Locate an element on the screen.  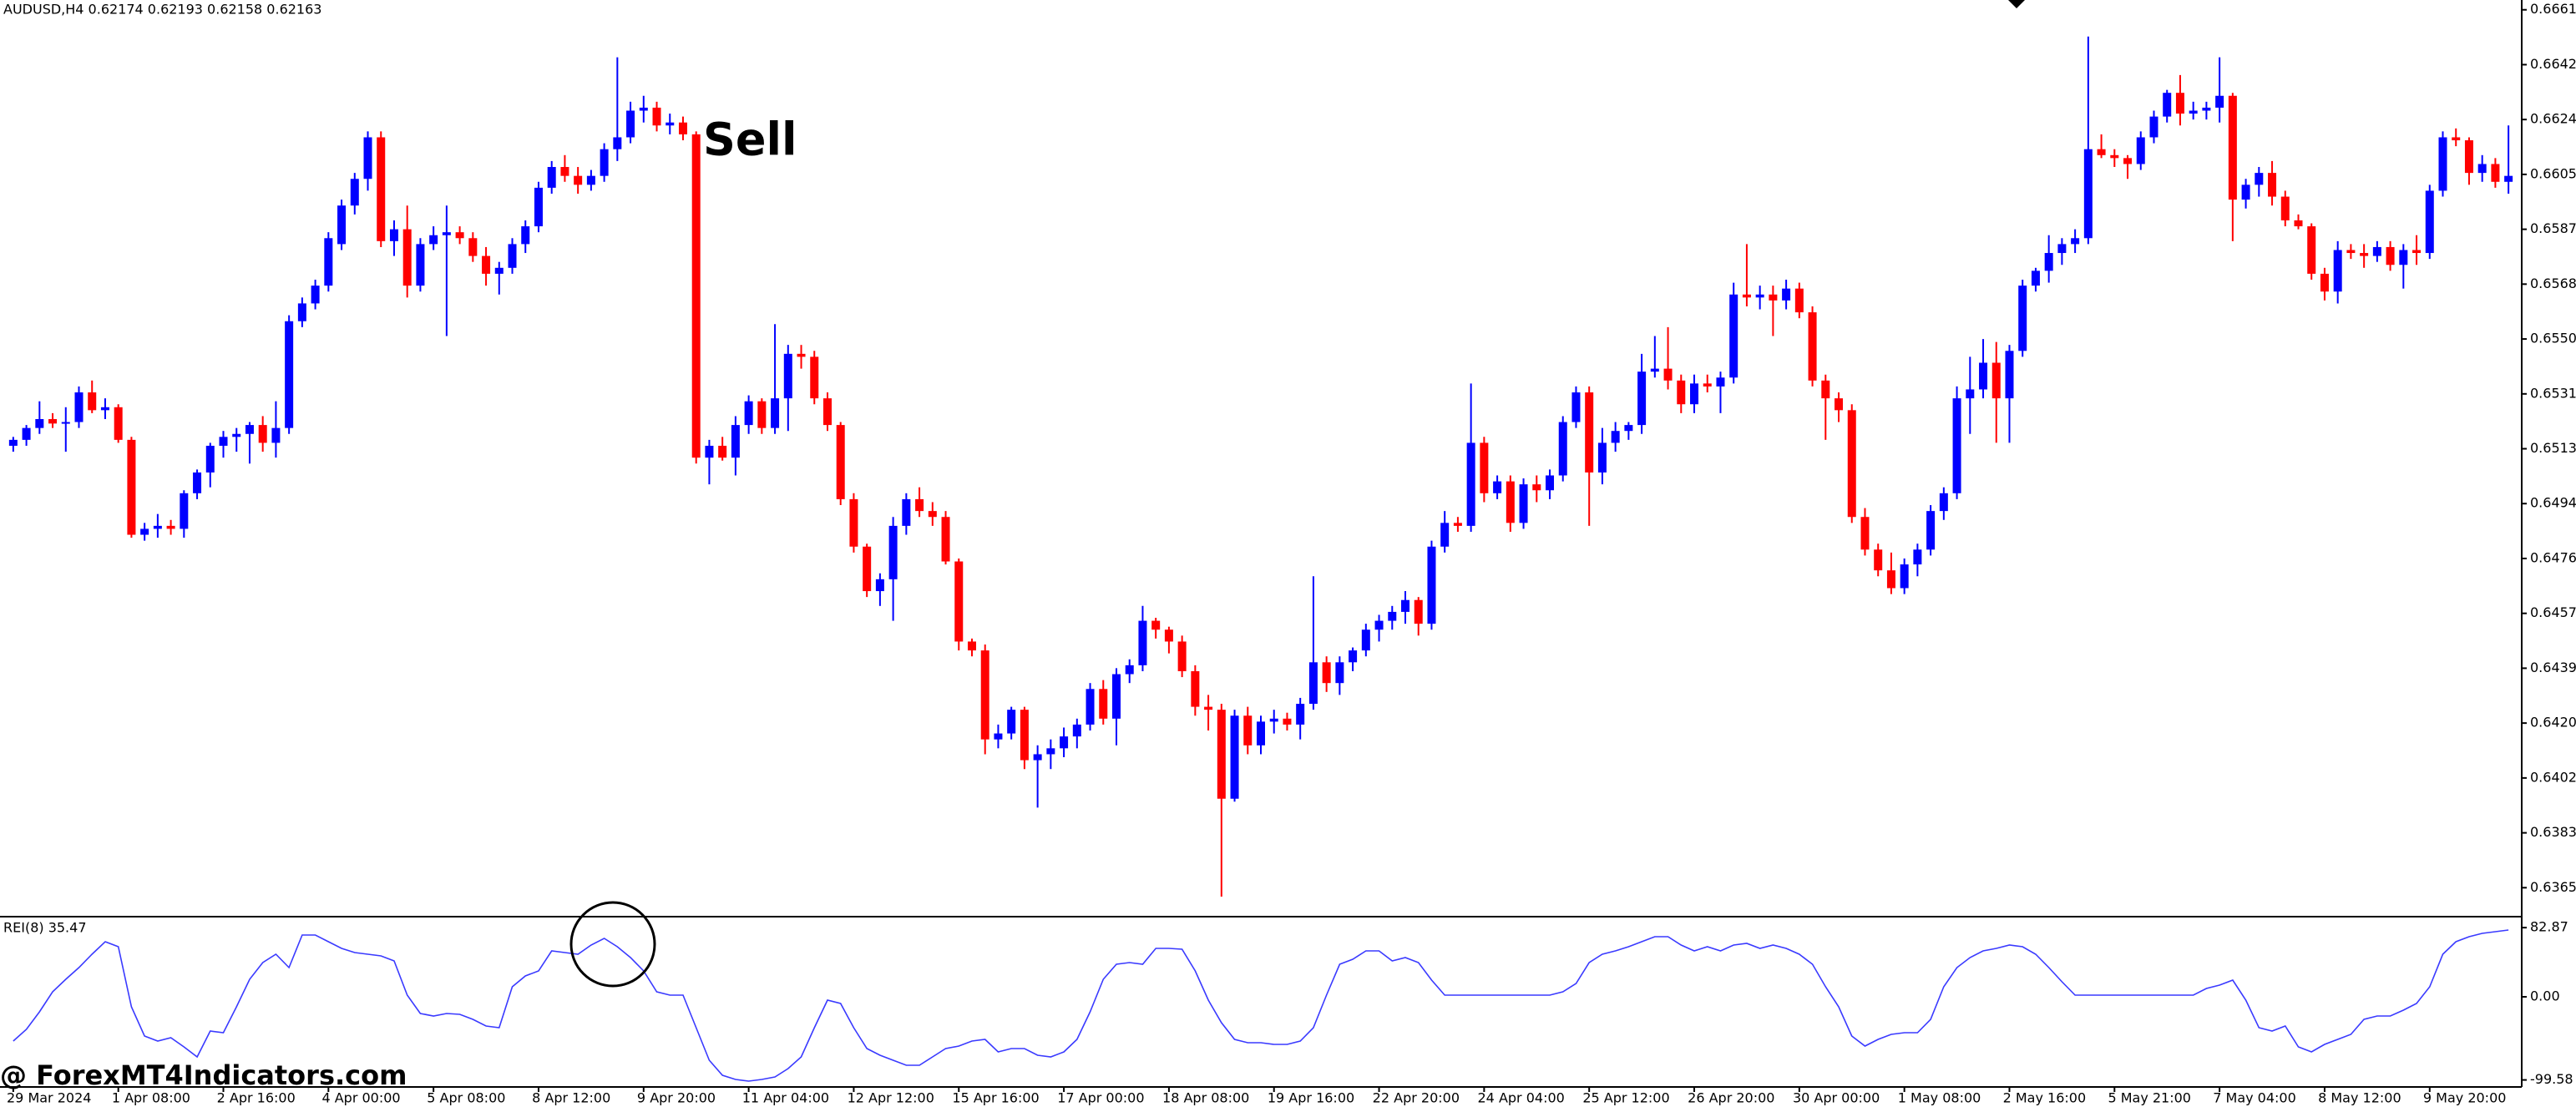
x-tick-label: 12 Apr 12:00 is located at coordinates (891, 1098).